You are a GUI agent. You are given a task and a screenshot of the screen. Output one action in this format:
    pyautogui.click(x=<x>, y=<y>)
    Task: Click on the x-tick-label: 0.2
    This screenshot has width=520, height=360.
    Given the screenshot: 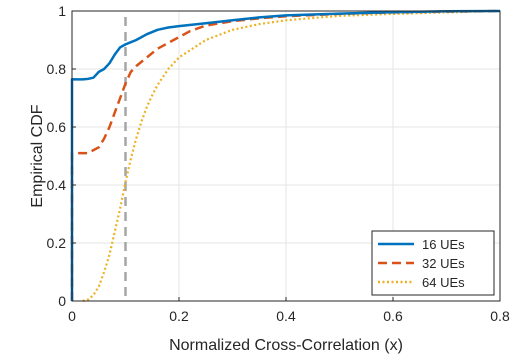 What is the action you would take?
    pyautogui.click(x=179, y=316)
    